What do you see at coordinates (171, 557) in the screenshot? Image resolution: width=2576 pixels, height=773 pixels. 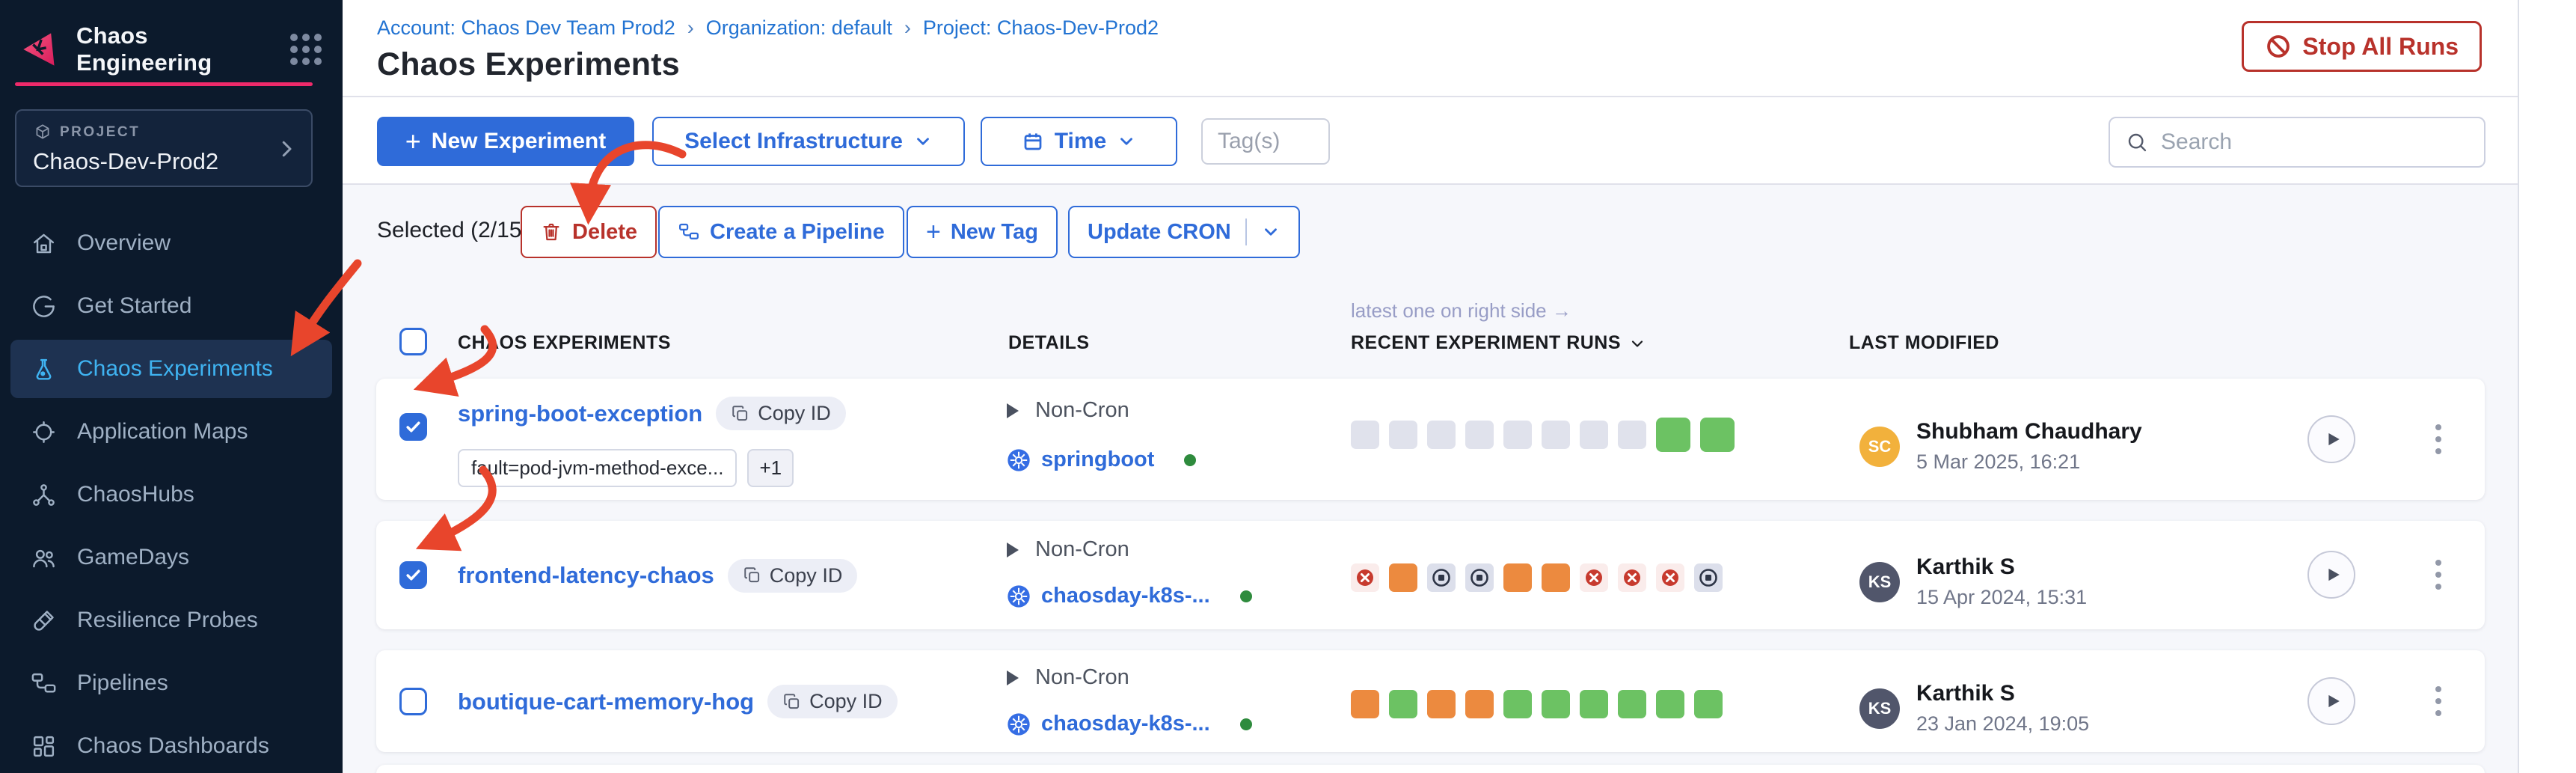 I see `sidebar-item-gamedays: GameDays` at bounding box center [171, 557].